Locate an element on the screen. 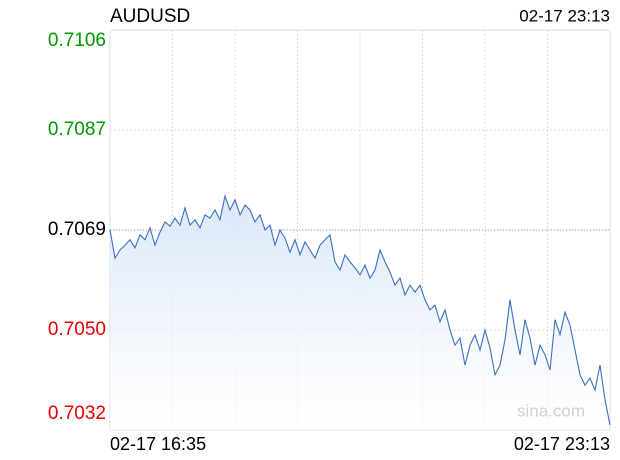  y-tick-label: 0.7087 is located at coordinates (77, 129).